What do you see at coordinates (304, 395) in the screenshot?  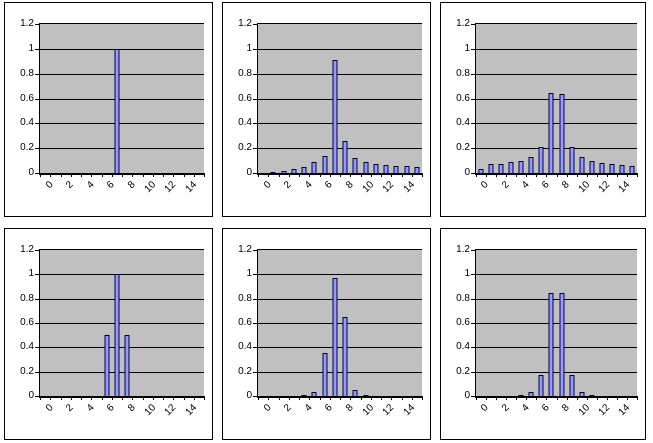 I see `bar-x4` at bounding box center [304, 395].